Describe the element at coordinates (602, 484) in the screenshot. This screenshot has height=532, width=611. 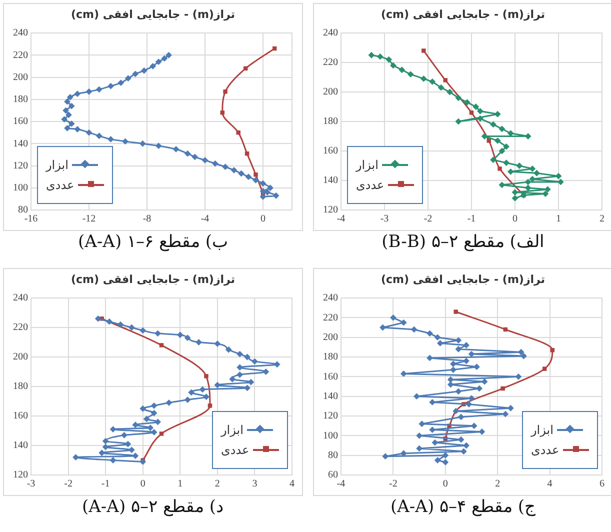
I see `x-tick-label: 6` at that location.